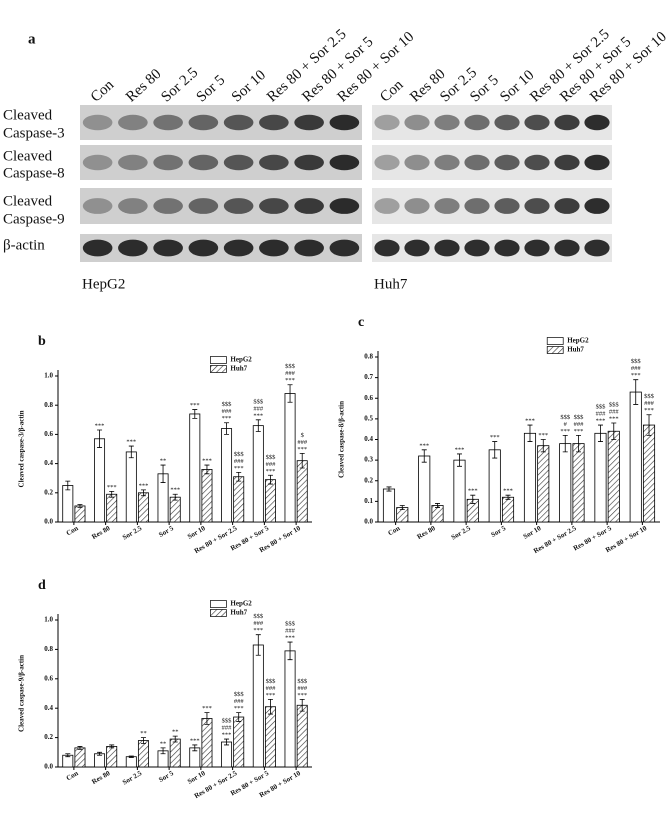  What do you see at coordinates (361, 322) in the screenshot?
I see `panel-label: c` at bounding box center [361, 322].